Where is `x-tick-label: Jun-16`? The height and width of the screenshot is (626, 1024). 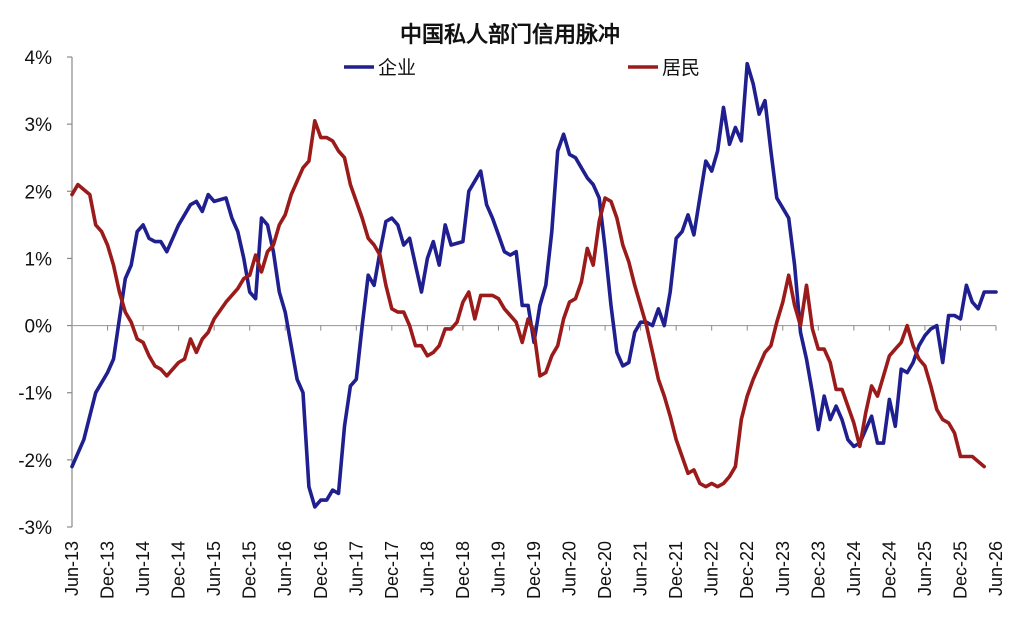 x-tick-label: Jun-16 is located at coordinates (285, 568).